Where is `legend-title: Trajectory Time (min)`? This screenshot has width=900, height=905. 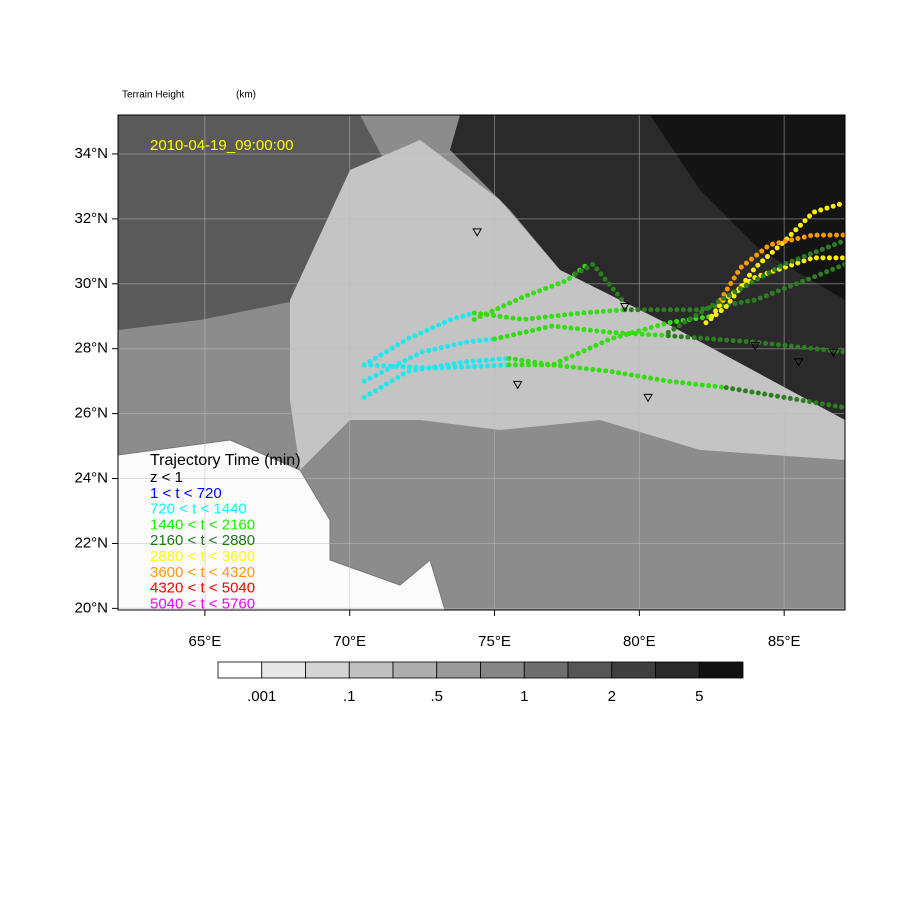
legend-title: Trajectory Time (min) is located at coordinates (225, 460).